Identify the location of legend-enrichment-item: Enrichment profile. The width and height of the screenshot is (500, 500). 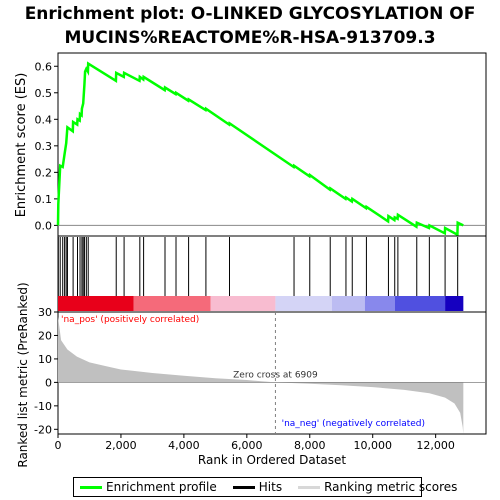
(148, 487).